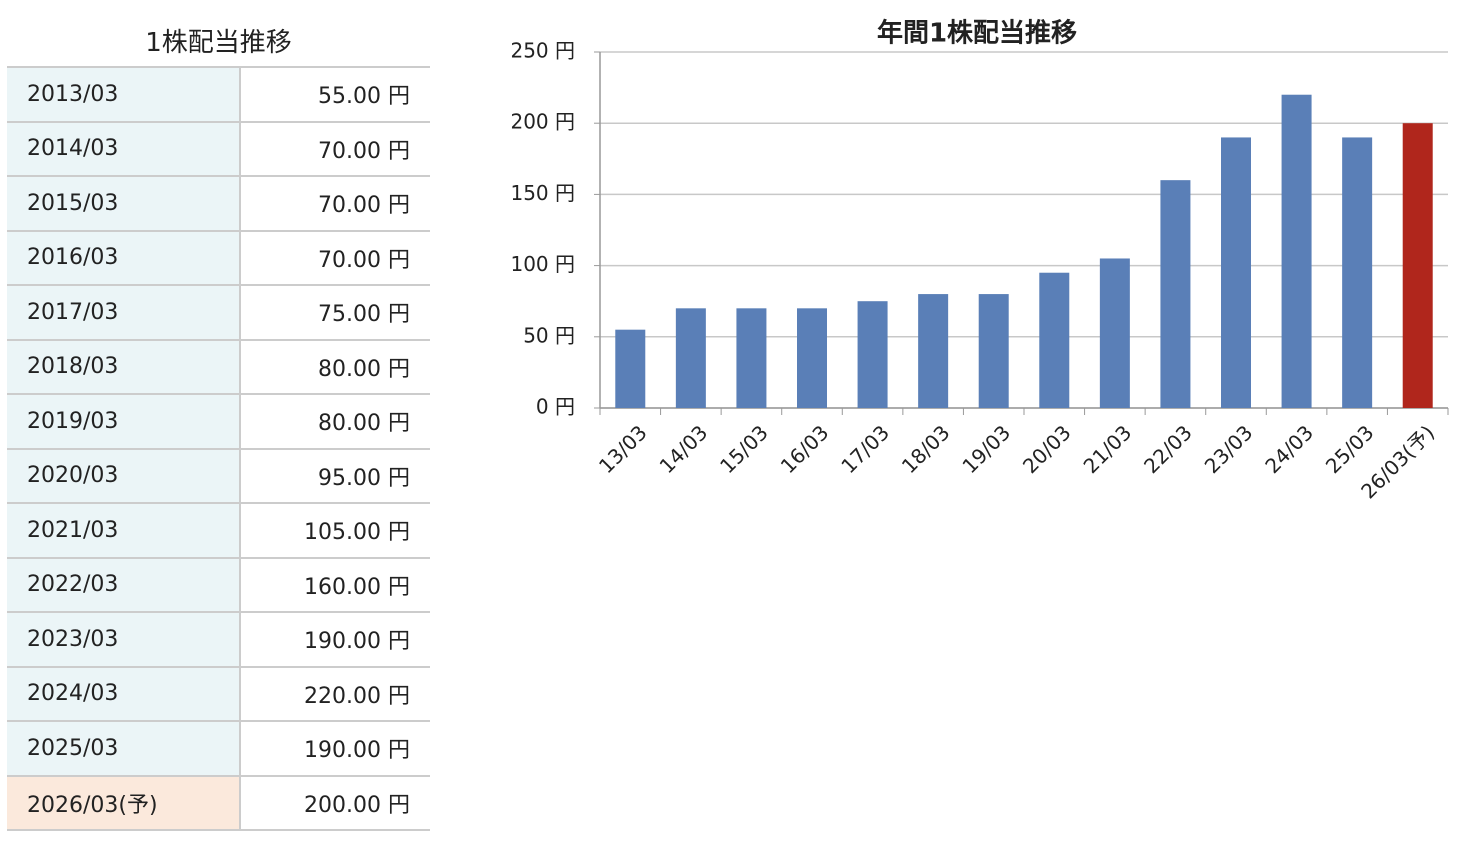 Image resolution: width=1466 pixels, height=848 pixels. What do you see at coordinates (335, 584) in the screenshot?
I see `dividend-cell: 160.00 円` at bounding box center [335, 584].